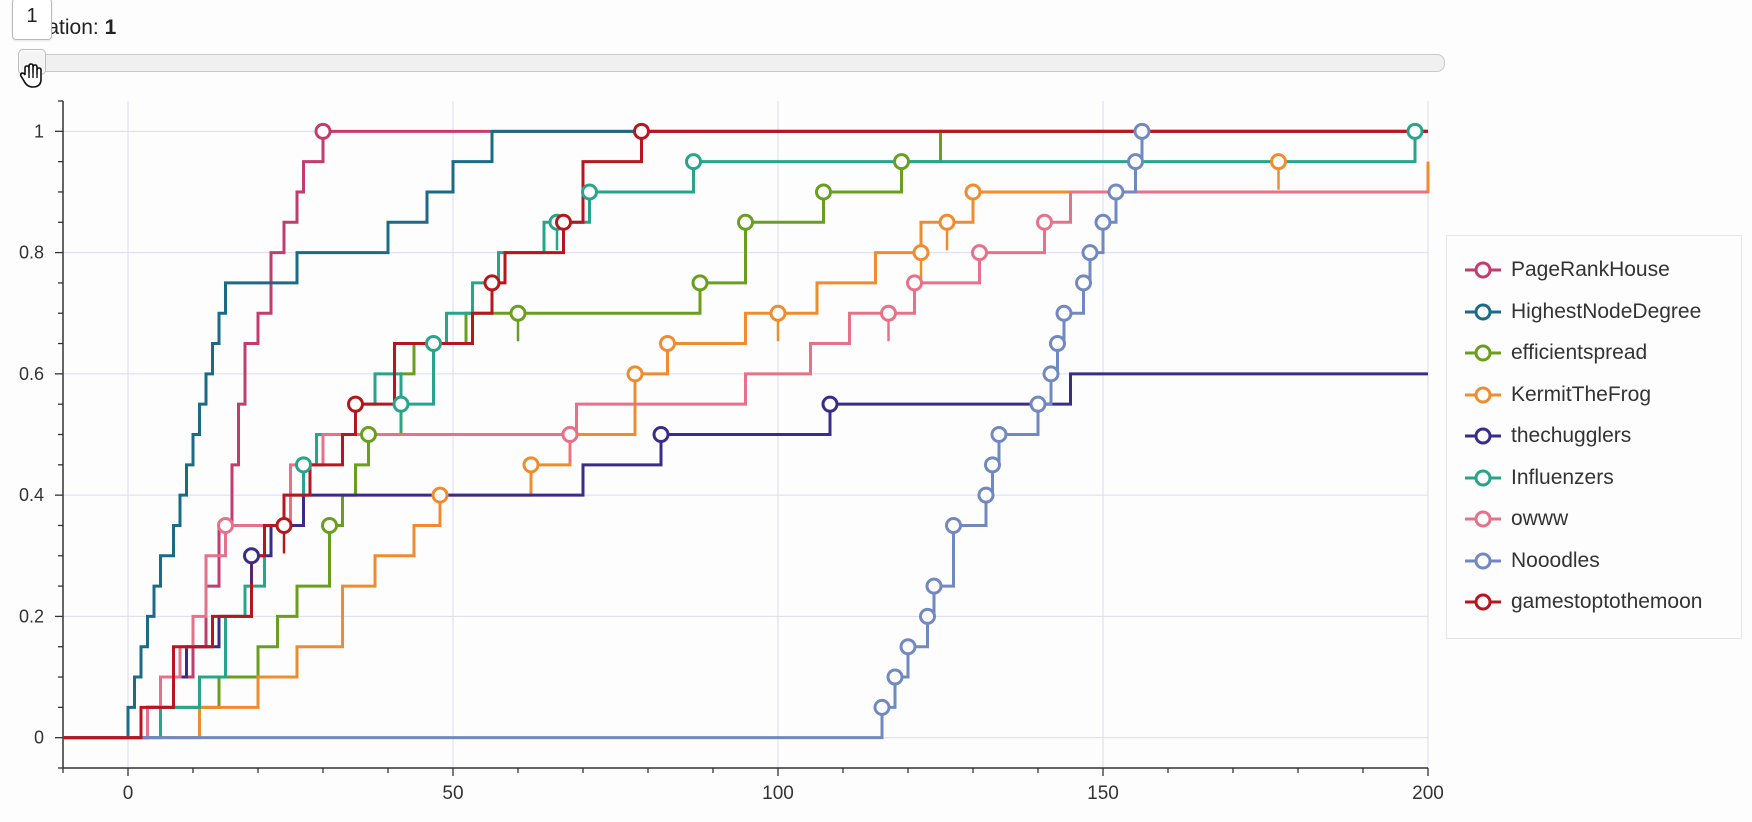  I want to click on legend-item: owww, so click(1516, 519).